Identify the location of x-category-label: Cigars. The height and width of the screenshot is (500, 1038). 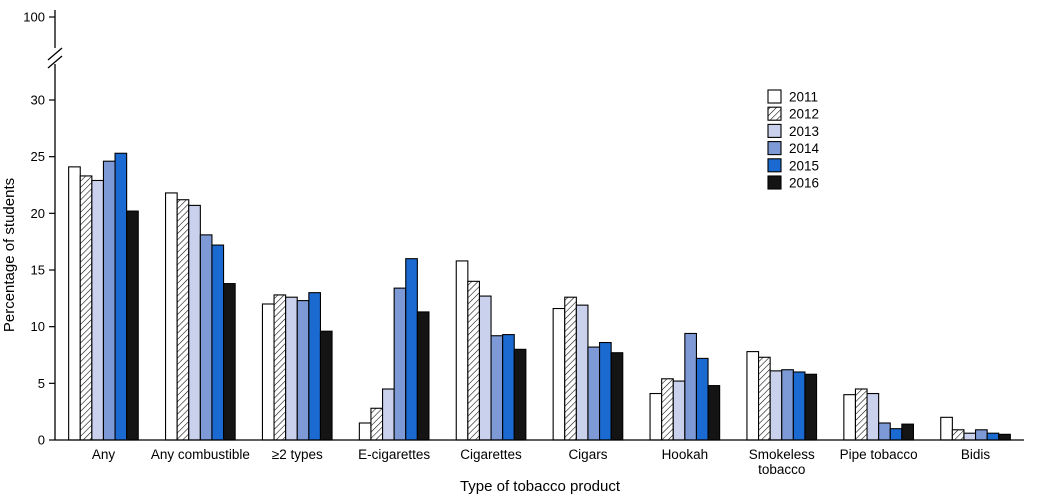
(587, 454).